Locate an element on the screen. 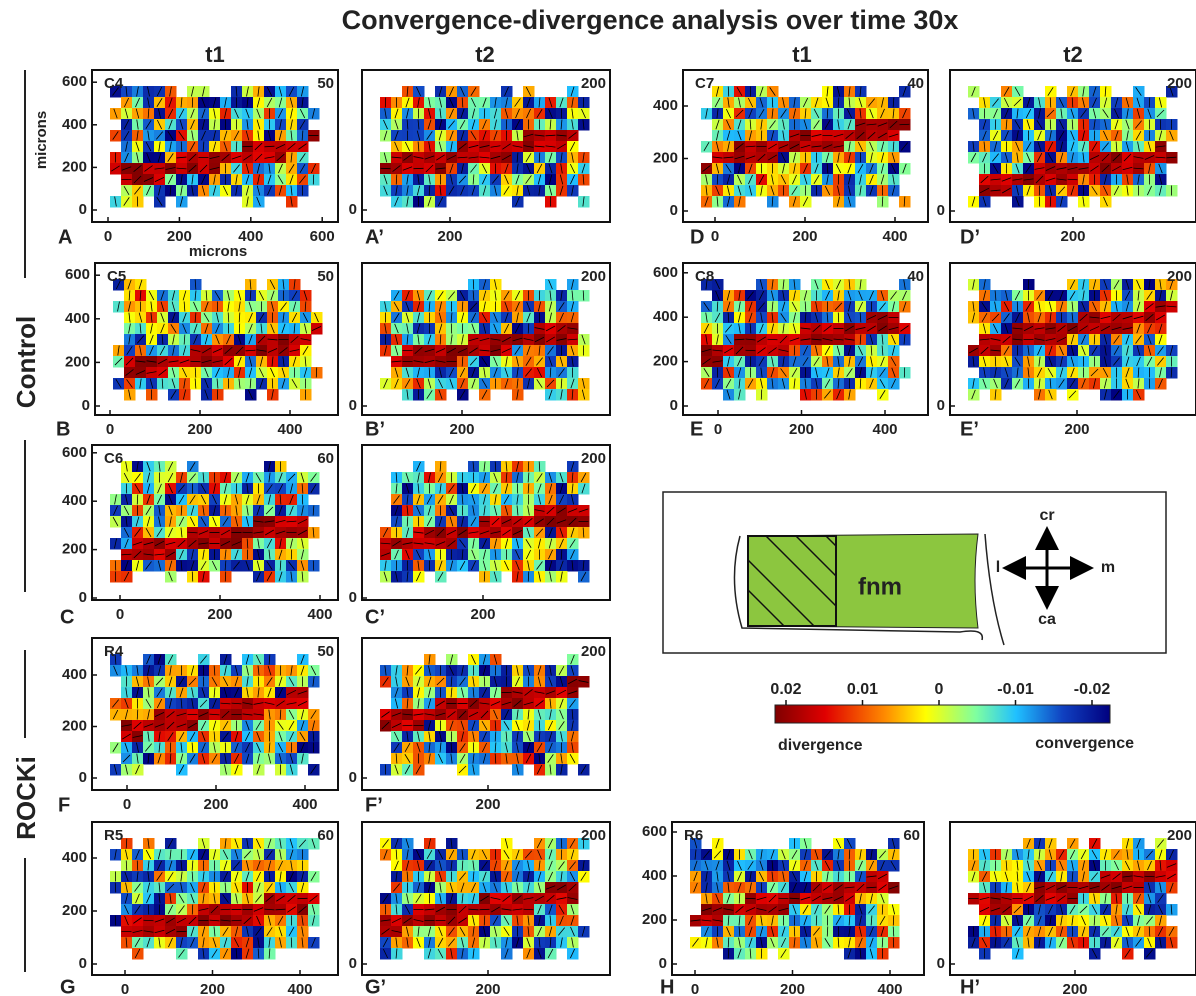 The height and width of the screenshot is (996, 1196). panel-letter: B’ is located at coordinates (375, 429).